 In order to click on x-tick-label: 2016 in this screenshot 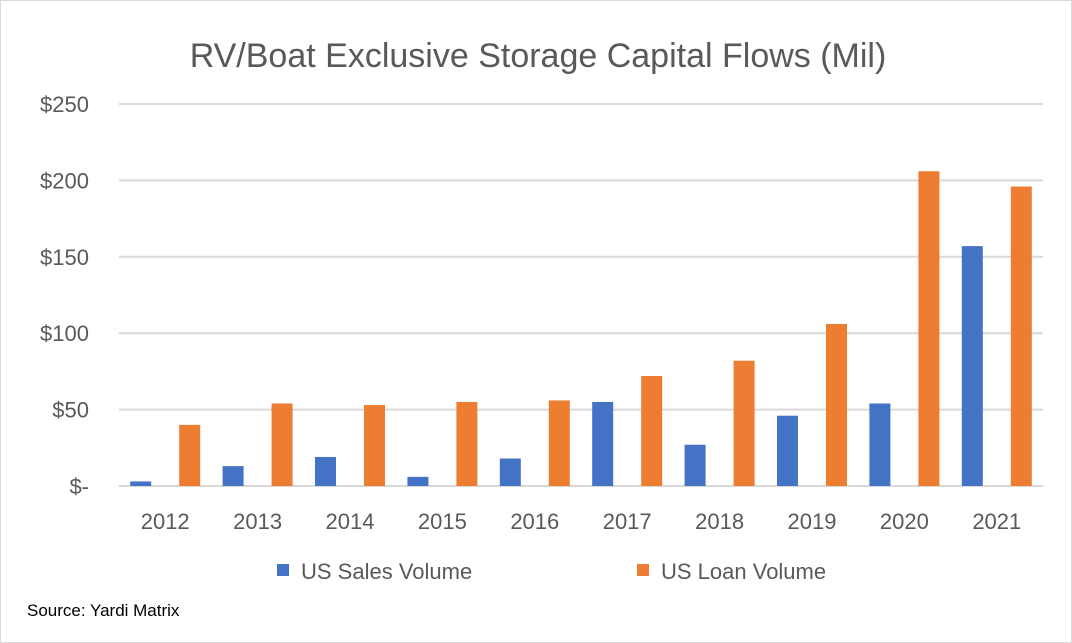, I will do `click(534, 521)`.